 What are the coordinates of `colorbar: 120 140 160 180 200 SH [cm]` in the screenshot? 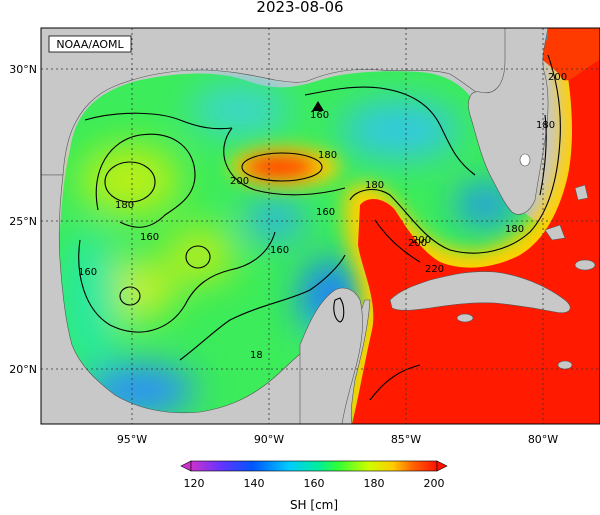 It's located at (314, 486).